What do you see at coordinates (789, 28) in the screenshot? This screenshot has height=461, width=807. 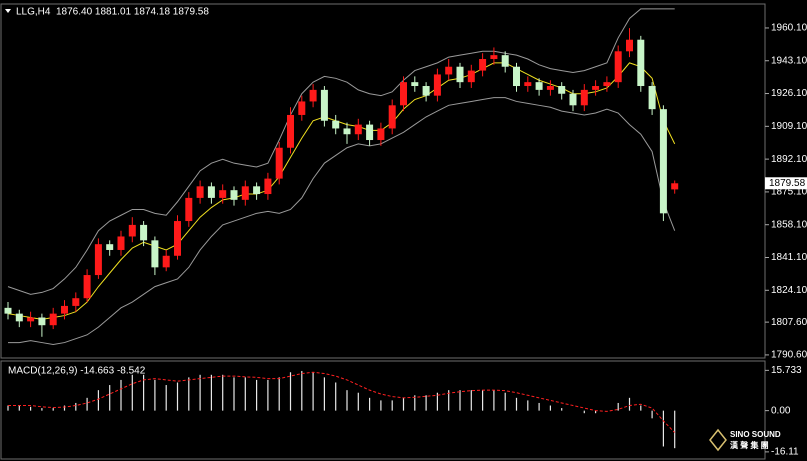 I see `y-tick-label: 1960.10` at bounding box center [789, 28].